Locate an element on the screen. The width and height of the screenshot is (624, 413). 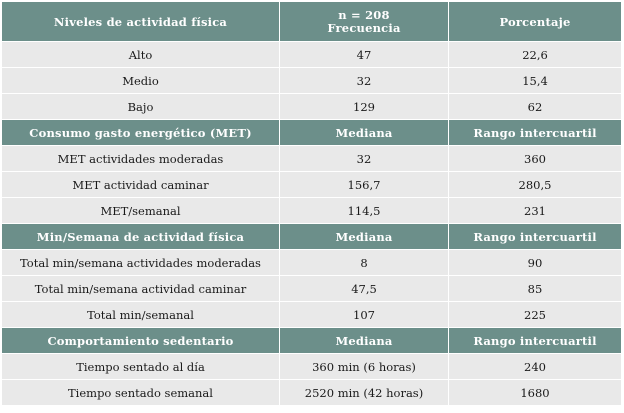
row-label: Medio is located at coordinates (140, 80).